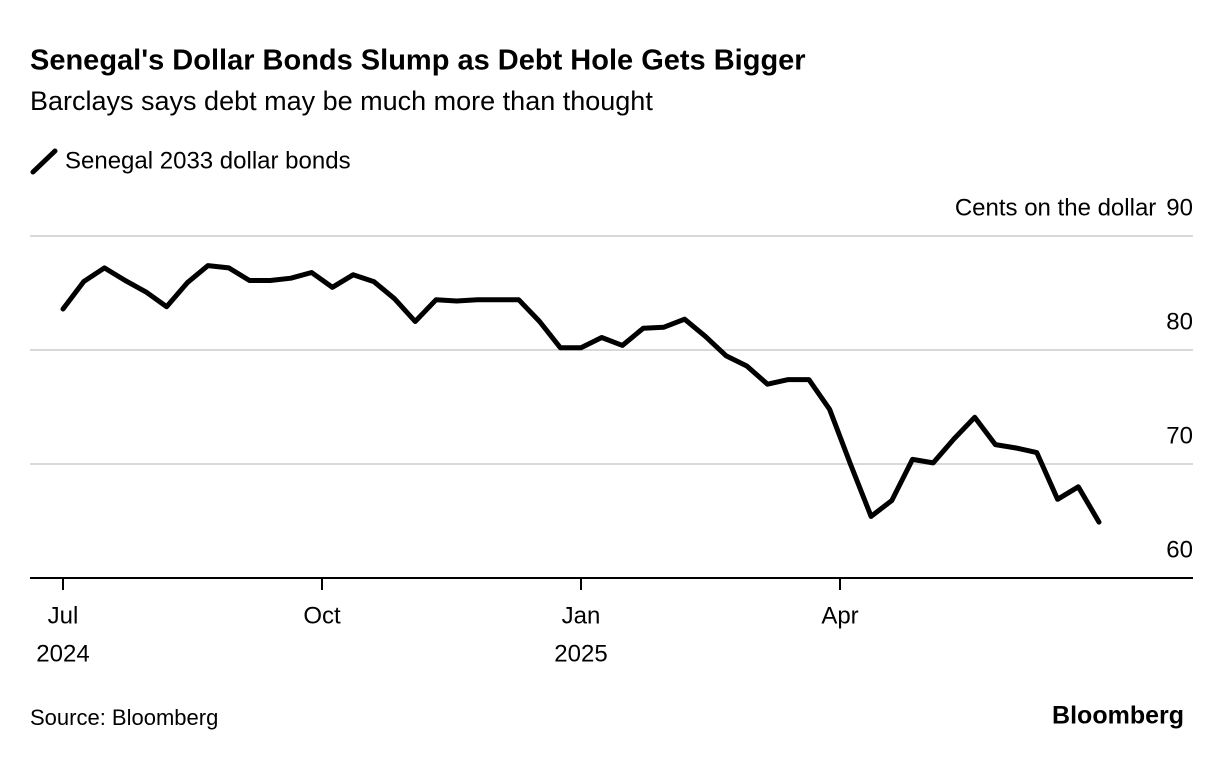 The width and height of the screenshot is (1223, 760). What do you see at coordinates (1118, 716) in the screenshot?
I see `brand: Bloomberg` at bounding box center [1118, 716].